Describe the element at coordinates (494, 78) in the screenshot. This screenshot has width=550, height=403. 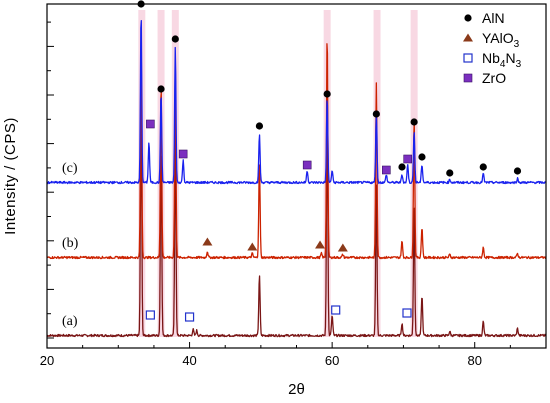
I see `legend-label-ZrO: ZrO` at that location.